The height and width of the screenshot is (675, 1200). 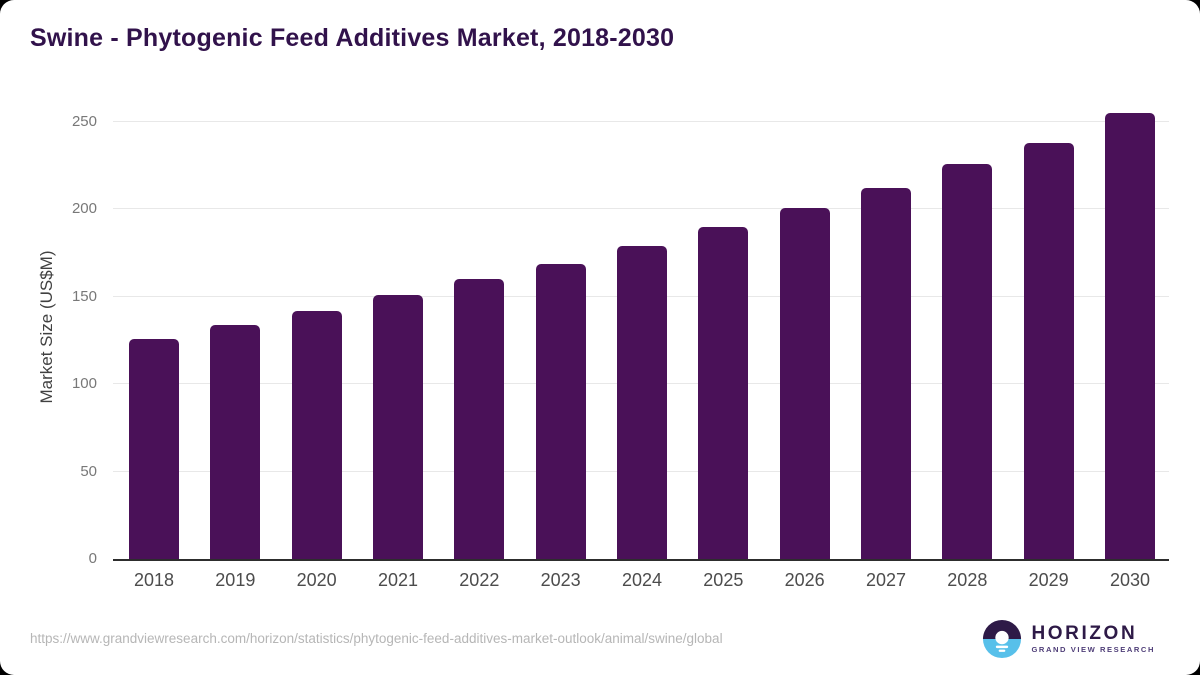 I want to click on x-tick-label-2019: 2019, so click(x=235, y=580).